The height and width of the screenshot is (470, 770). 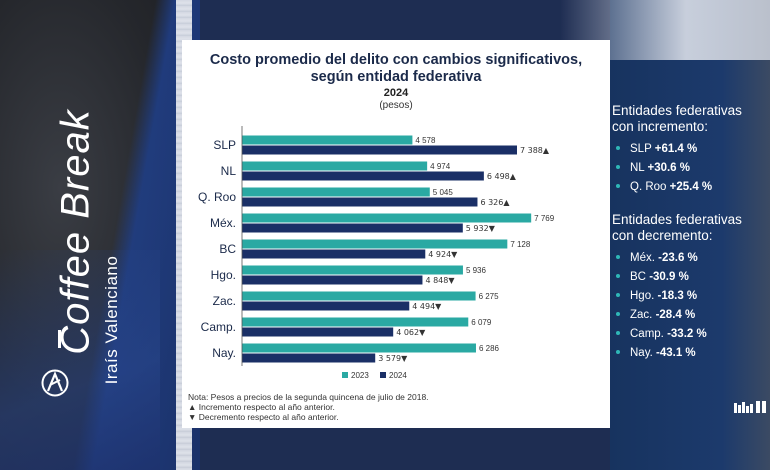 I want to click on state-change: -28.4 %, so click(x=675, y=315).